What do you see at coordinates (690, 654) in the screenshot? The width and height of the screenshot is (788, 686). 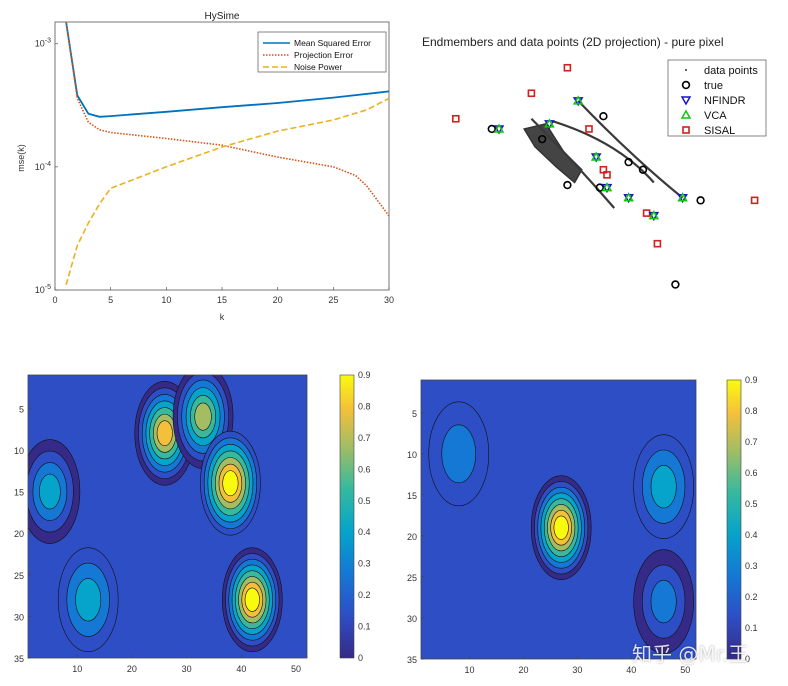 I see `watermark: 知乎 @Mr.王` at bounding box center [690, 654].